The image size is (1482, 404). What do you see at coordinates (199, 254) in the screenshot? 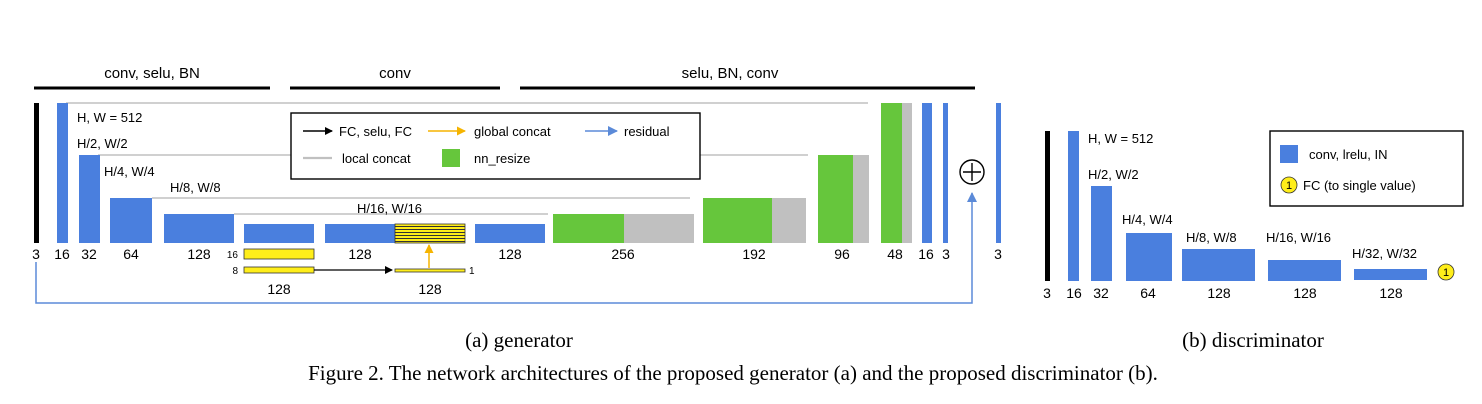
I see `ch-label-128-a: 128` at bounding box center [199, 254].